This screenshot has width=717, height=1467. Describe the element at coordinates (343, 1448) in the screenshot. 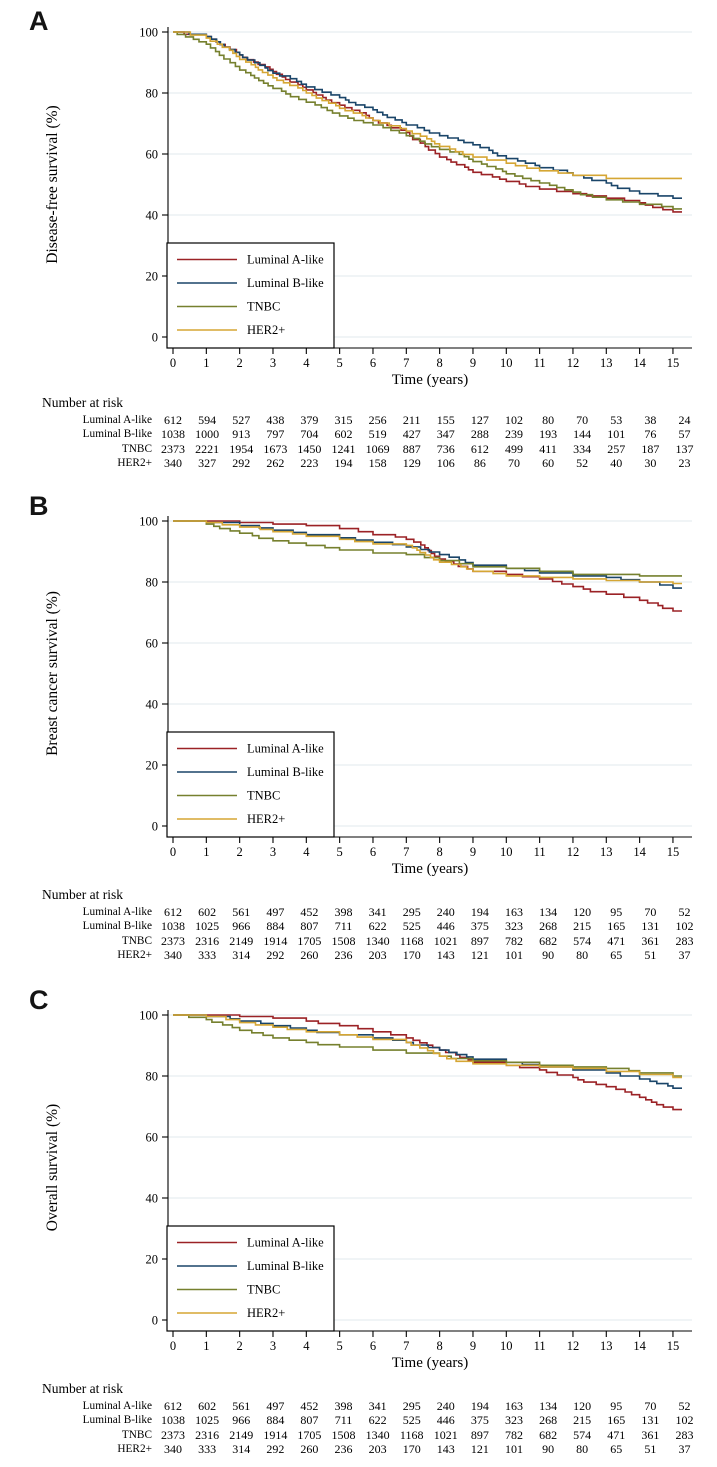

I see `risk-count: 236` at that location.